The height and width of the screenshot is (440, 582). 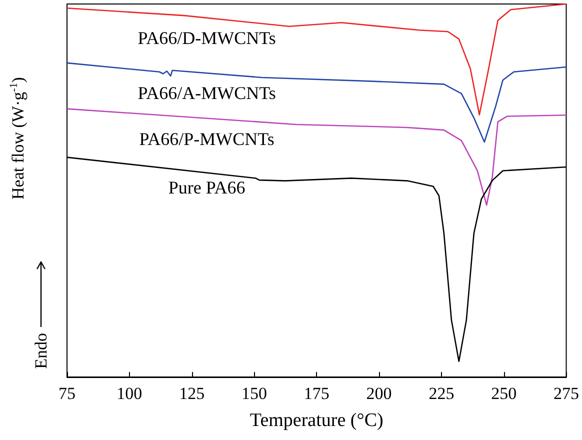 I want to click on series-label: PA66/A-MWCNTs, so click(x=207, y=92).